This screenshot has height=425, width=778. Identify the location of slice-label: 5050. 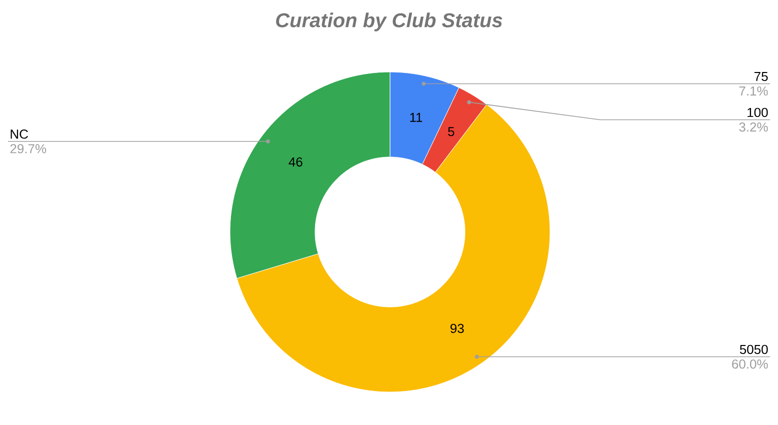
(754, 349).